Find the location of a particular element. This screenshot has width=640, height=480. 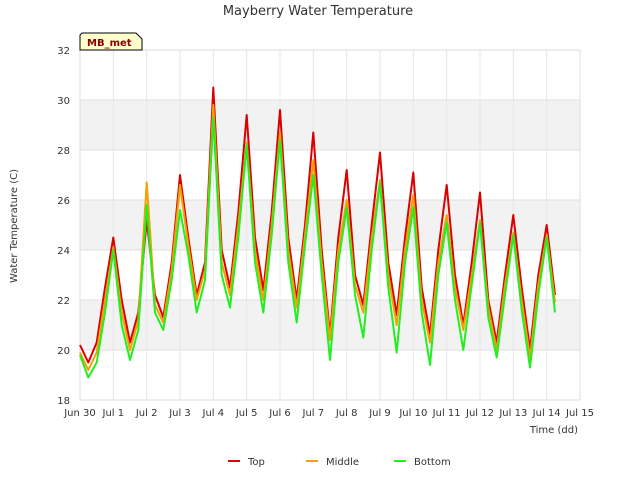

site-tag-box is located at coordinates (111, 41).